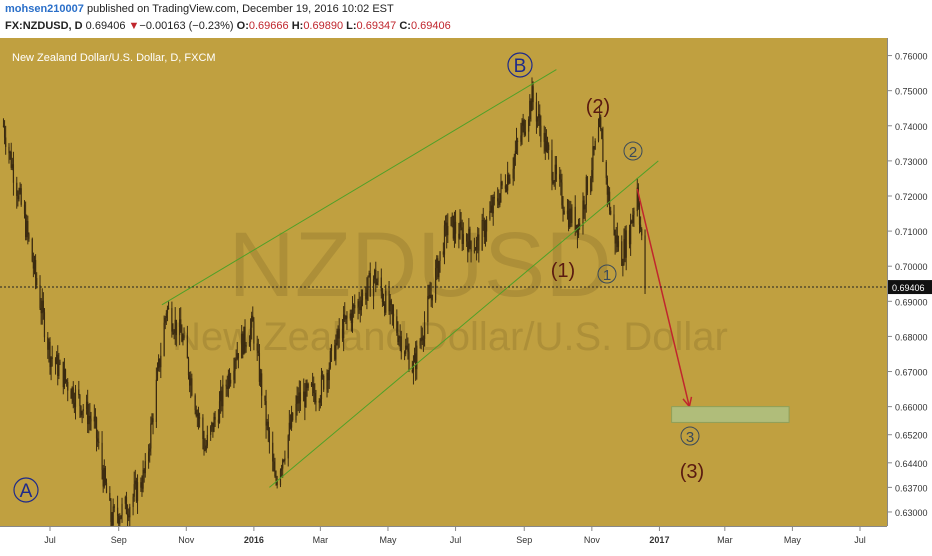 The height and width of the screenshot is (556, 932). I want to click on author-link: mohsen210007, so click(44, 9).